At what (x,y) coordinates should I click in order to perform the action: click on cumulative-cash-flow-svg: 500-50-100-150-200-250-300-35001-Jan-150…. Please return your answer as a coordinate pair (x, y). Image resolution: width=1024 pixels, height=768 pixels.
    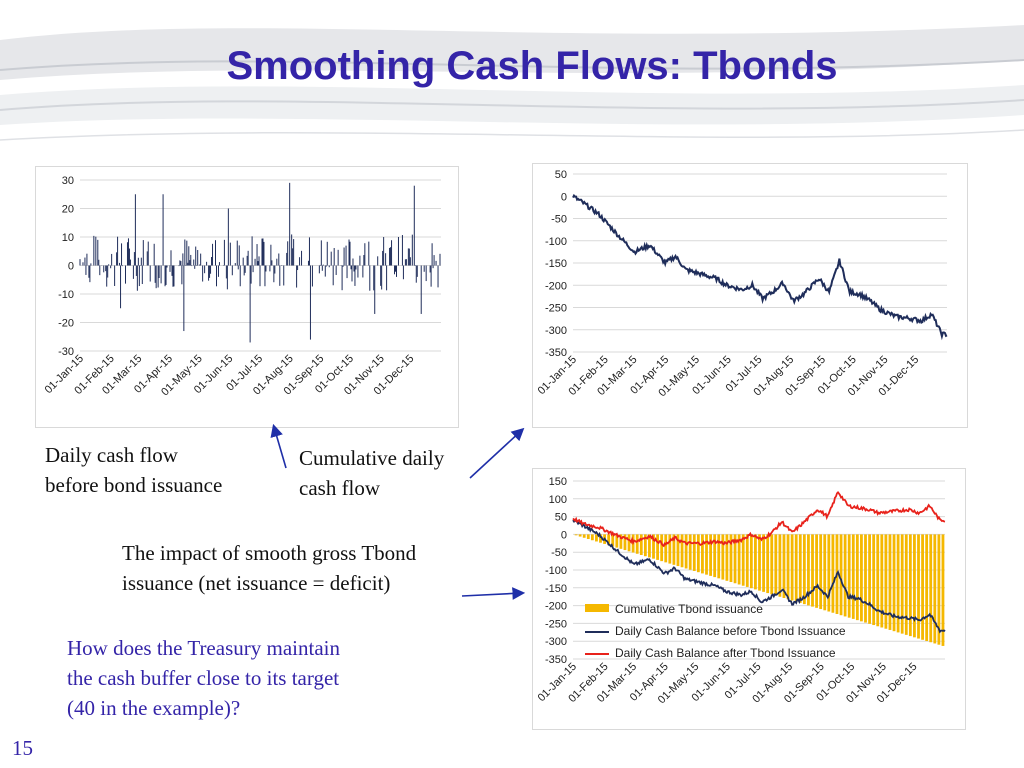
    Looking at the image, I should click on (742, 284).